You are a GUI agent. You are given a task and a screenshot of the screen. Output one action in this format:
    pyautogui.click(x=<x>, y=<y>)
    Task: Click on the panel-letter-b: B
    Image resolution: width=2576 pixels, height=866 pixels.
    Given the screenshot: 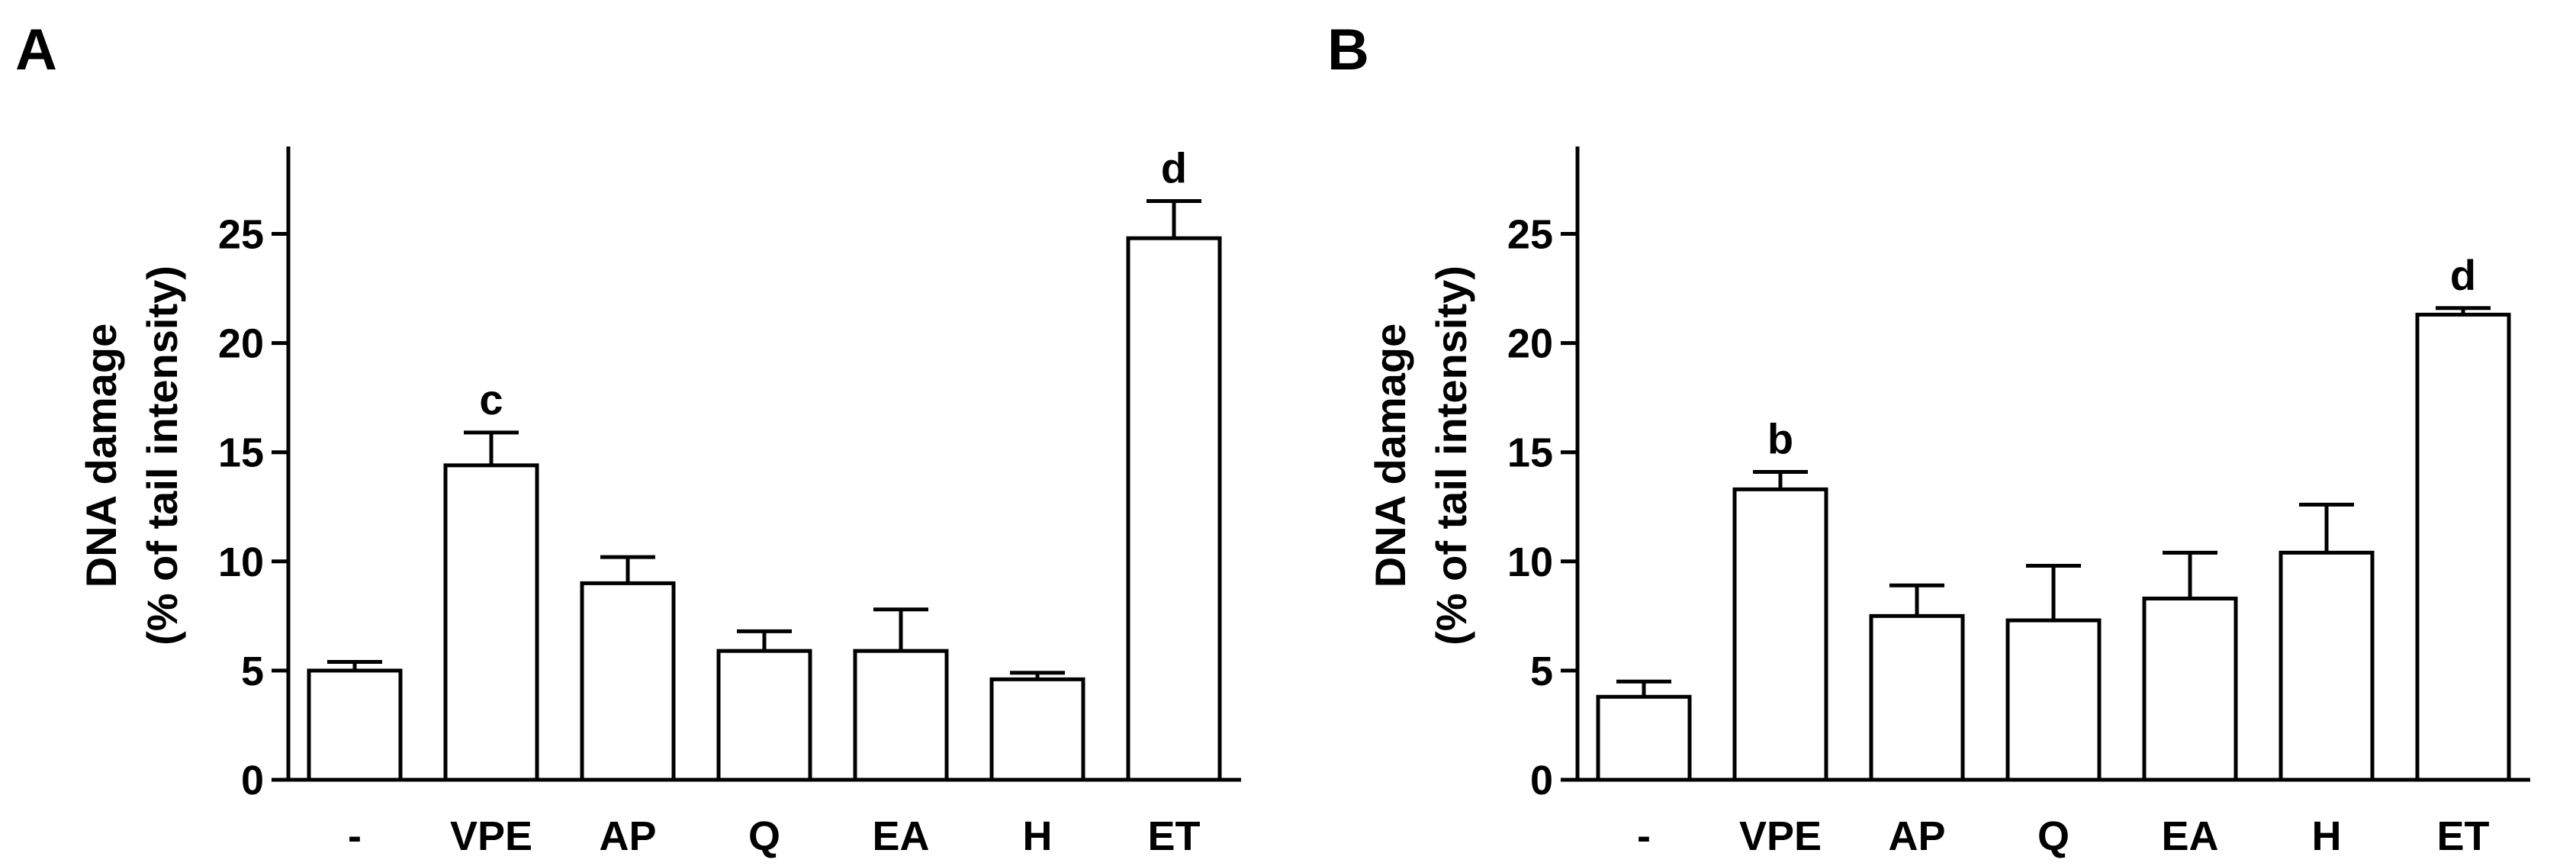 What is the action you would take?
    pyautogui.click(x=1348, y=50)
    